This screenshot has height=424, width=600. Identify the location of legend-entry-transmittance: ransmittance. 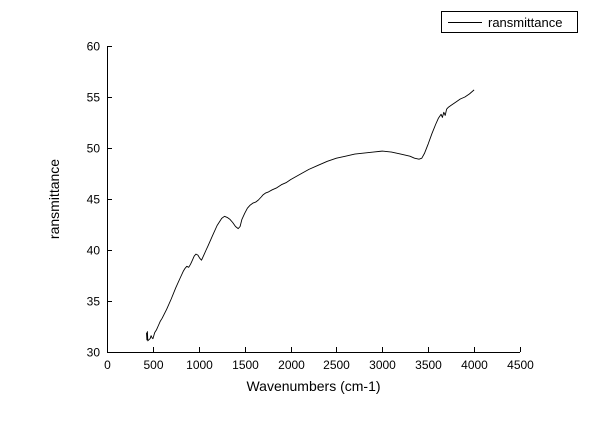
(525, 22).